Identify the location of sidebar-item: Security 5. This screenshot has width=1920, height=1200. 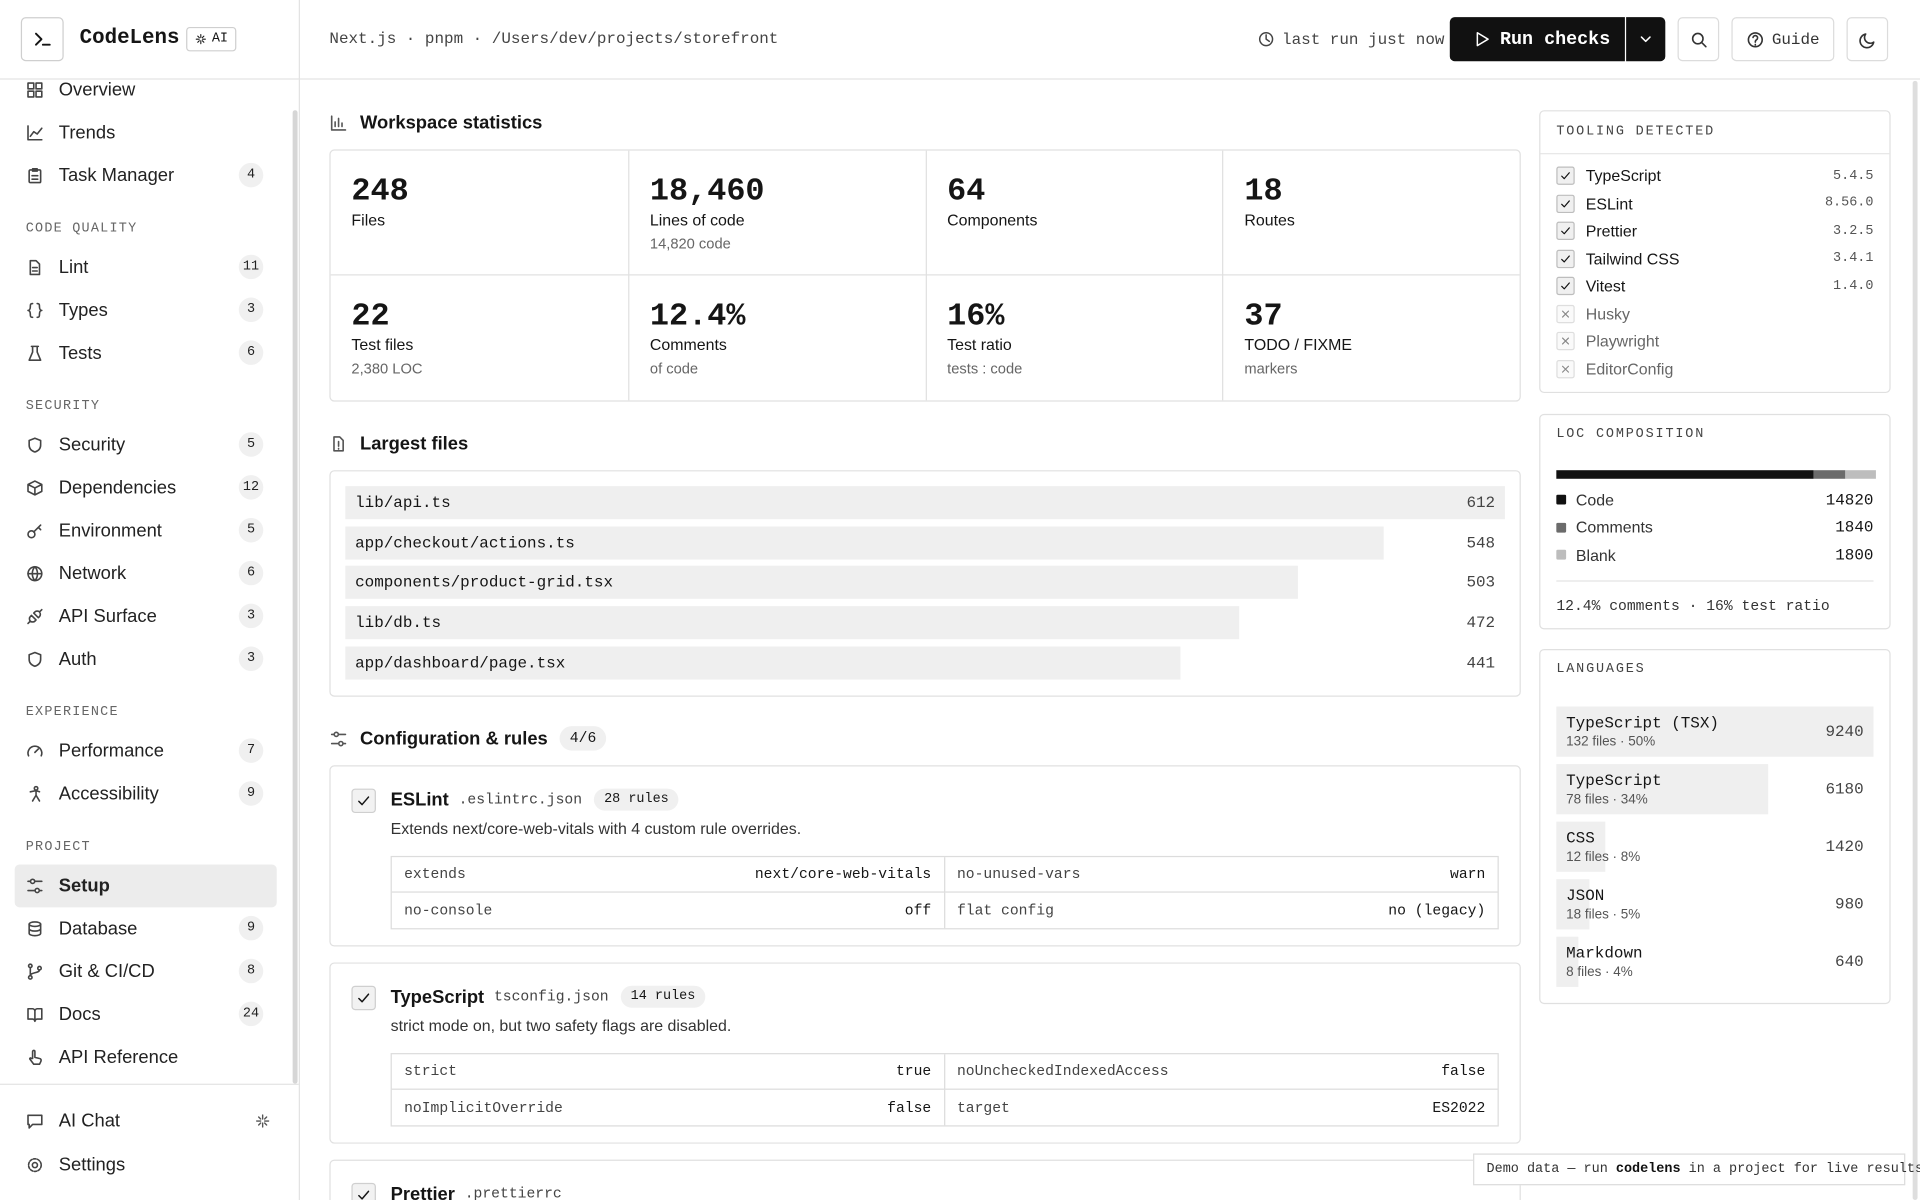
(146, 444).